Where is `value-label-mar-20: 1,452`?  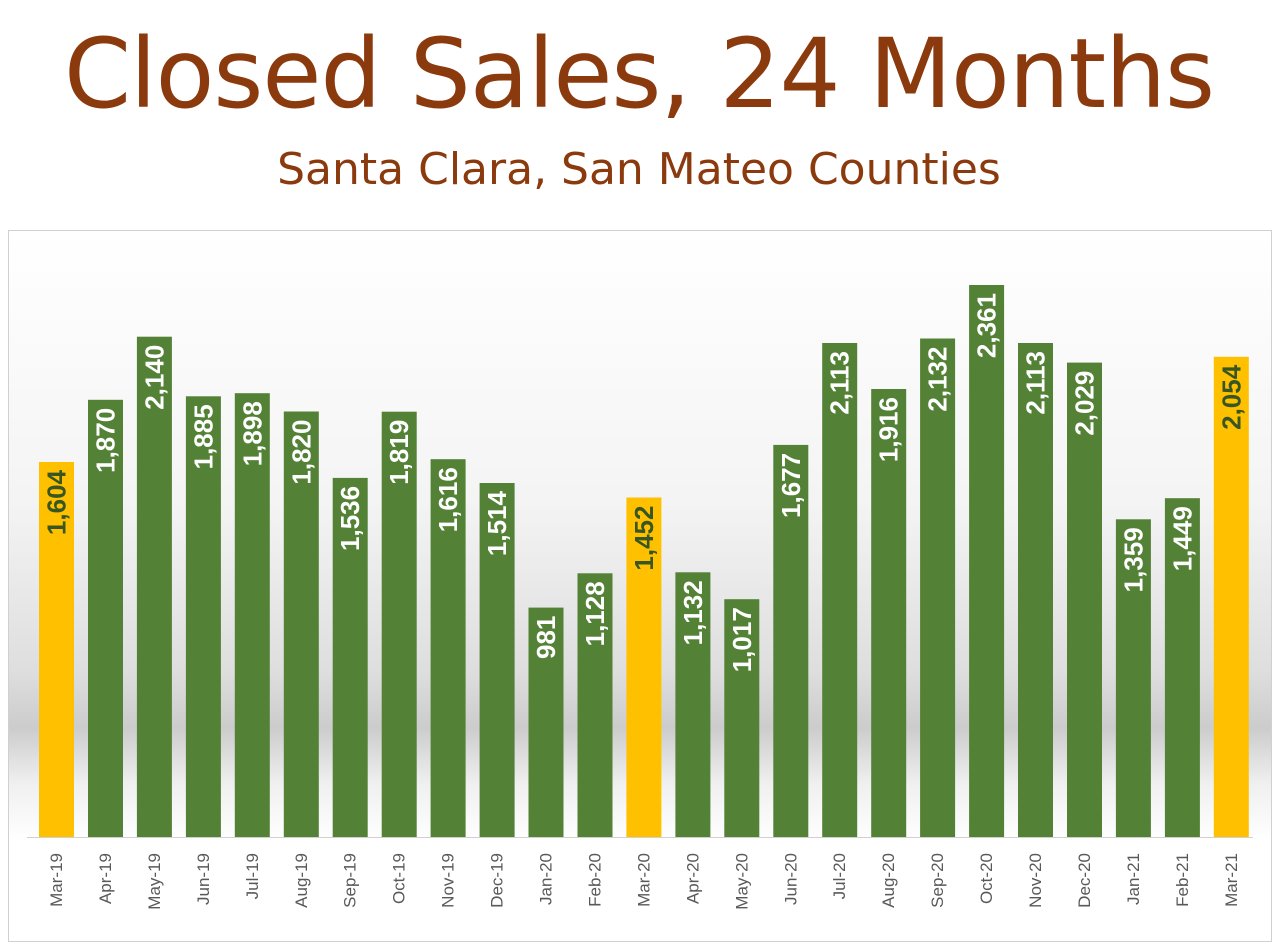
value-label-mar-20: 1,452 is located at coordinates (644, 538).